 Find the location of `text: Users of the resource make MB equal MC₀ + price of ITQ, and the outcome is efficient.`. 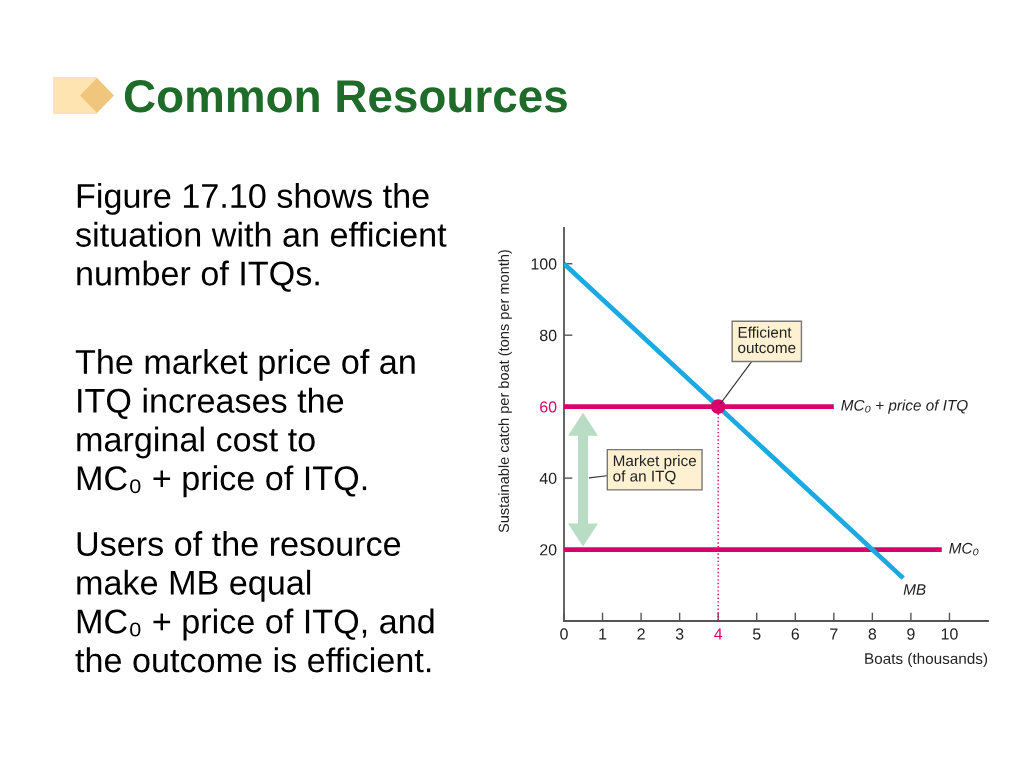

text: Users of the resource make MB equal MC₀ + price of ITQ, and the outcome is efficient. is located at coordinates (254, 602).